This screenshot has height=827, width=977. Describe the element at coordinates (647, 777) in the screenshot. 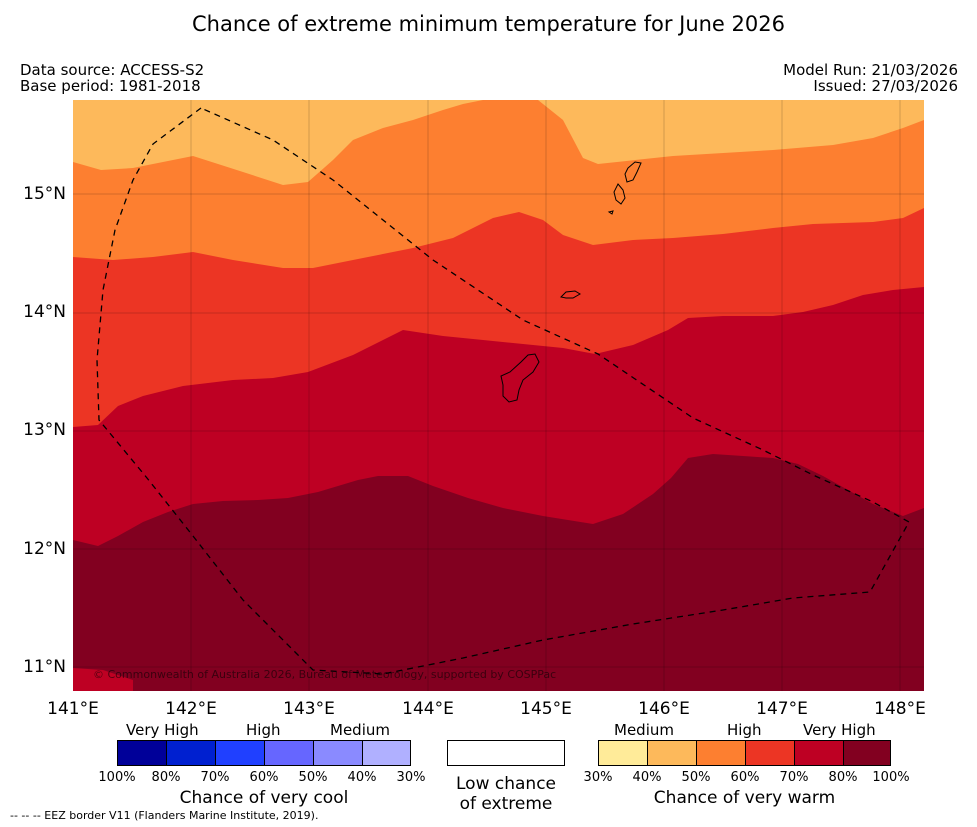

I see `warm-pct-40: 40%` at that location.